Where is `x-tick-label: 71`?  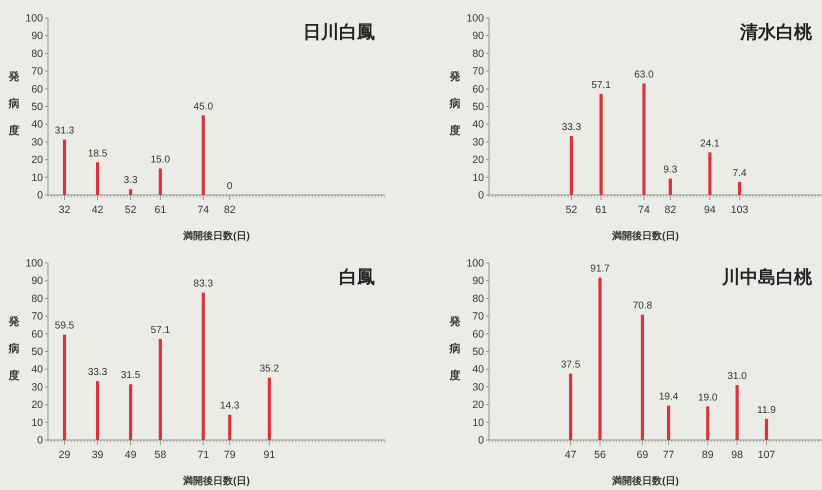 x-tick-label: 71 is located at coordinates (203, 455).